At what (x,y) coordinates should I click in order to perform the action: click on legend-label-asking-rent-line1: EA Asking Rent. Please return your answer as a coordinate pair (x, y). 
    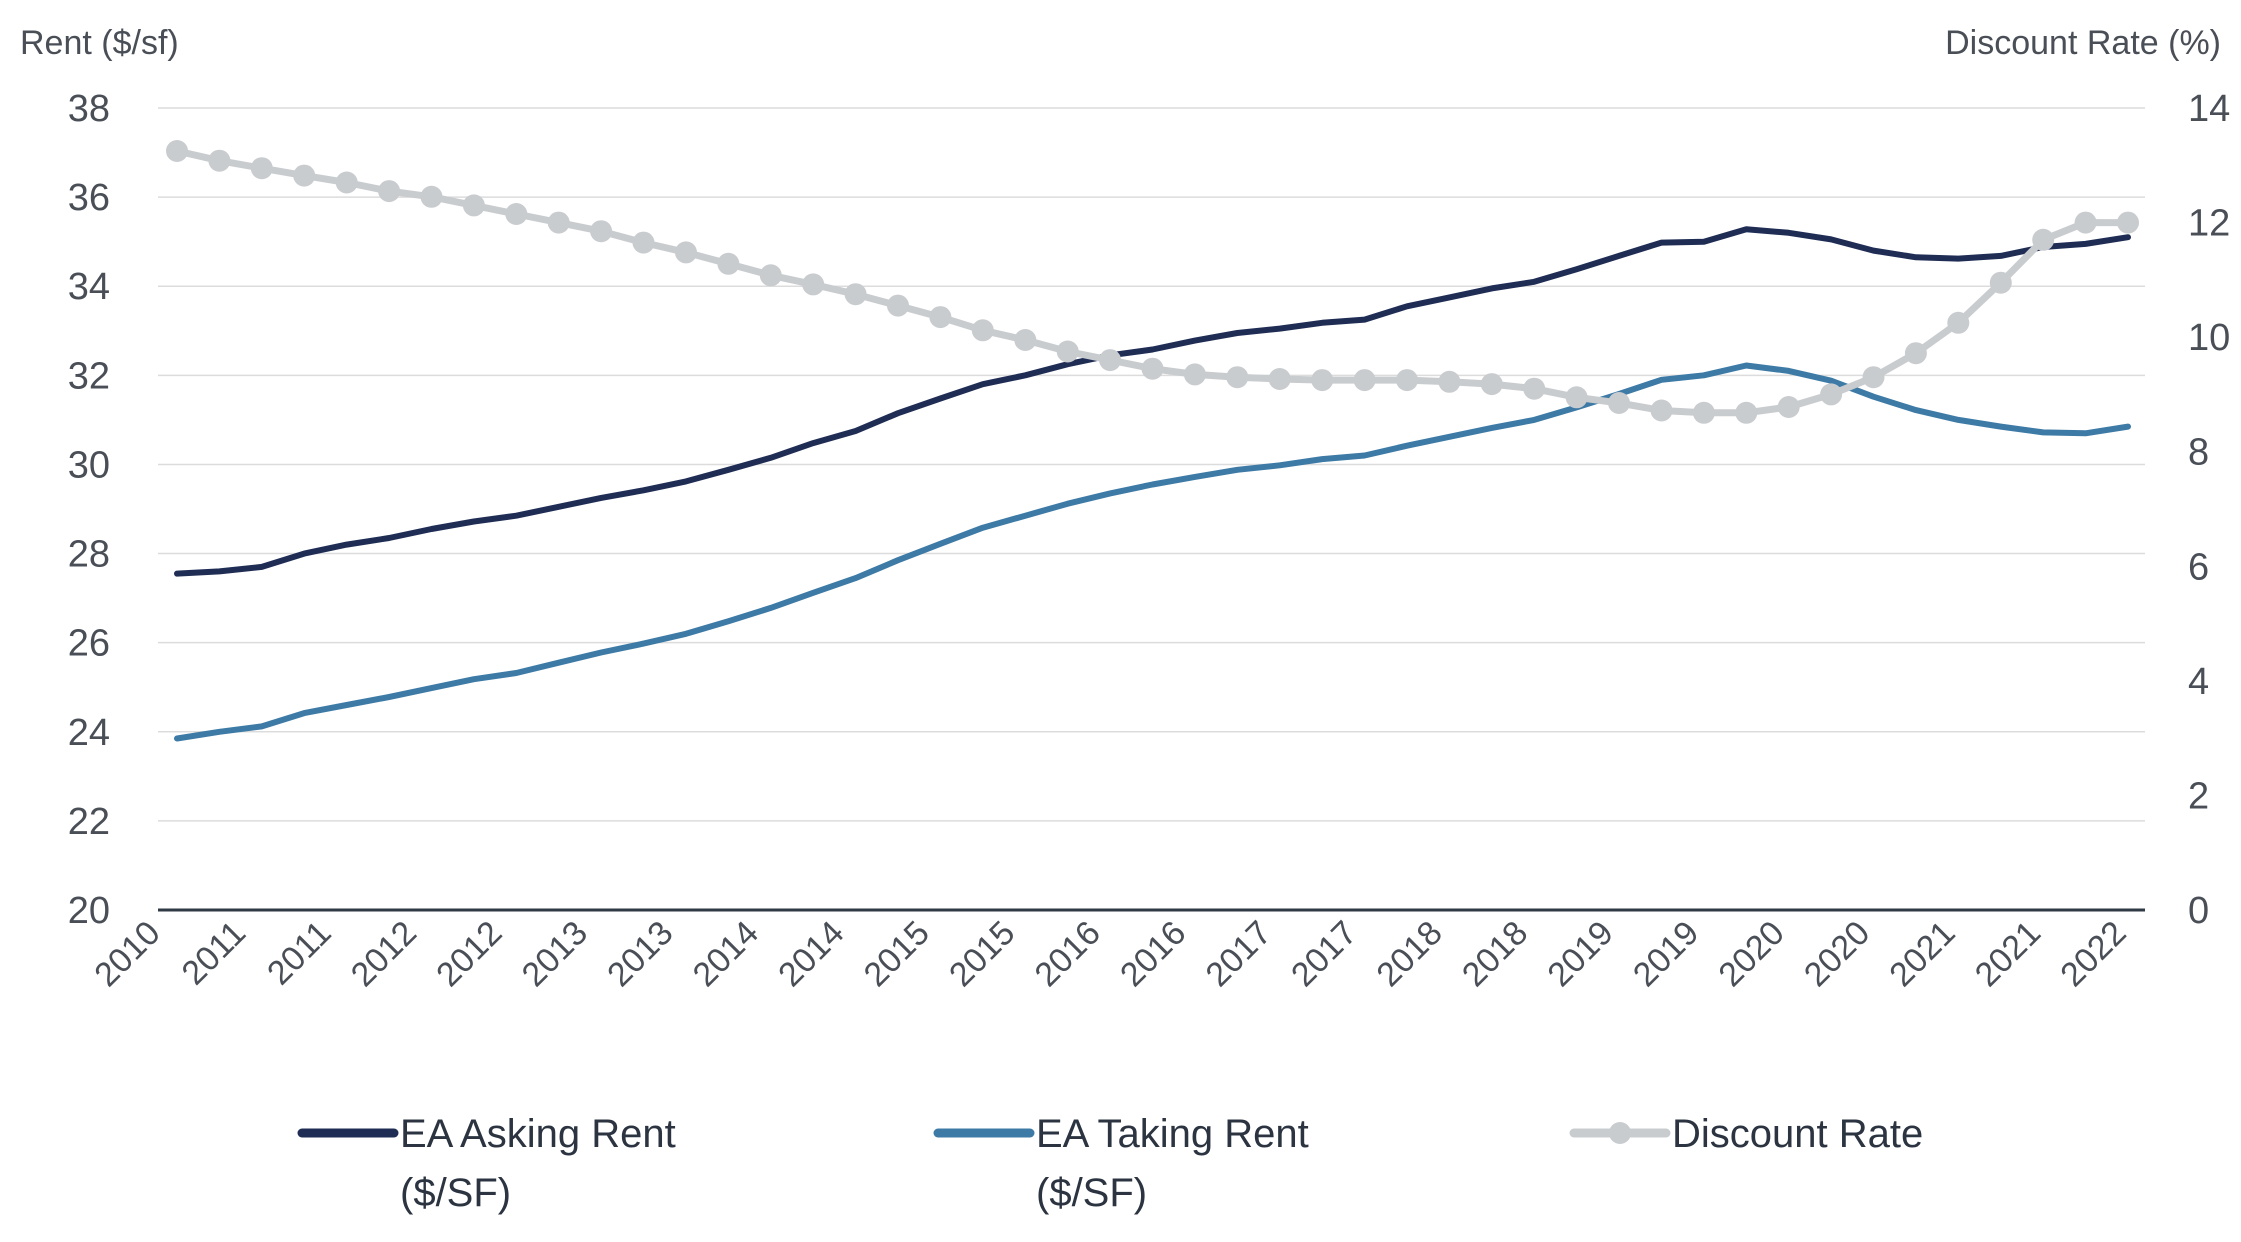
    Looking at the image, I should click on (538, 1134).